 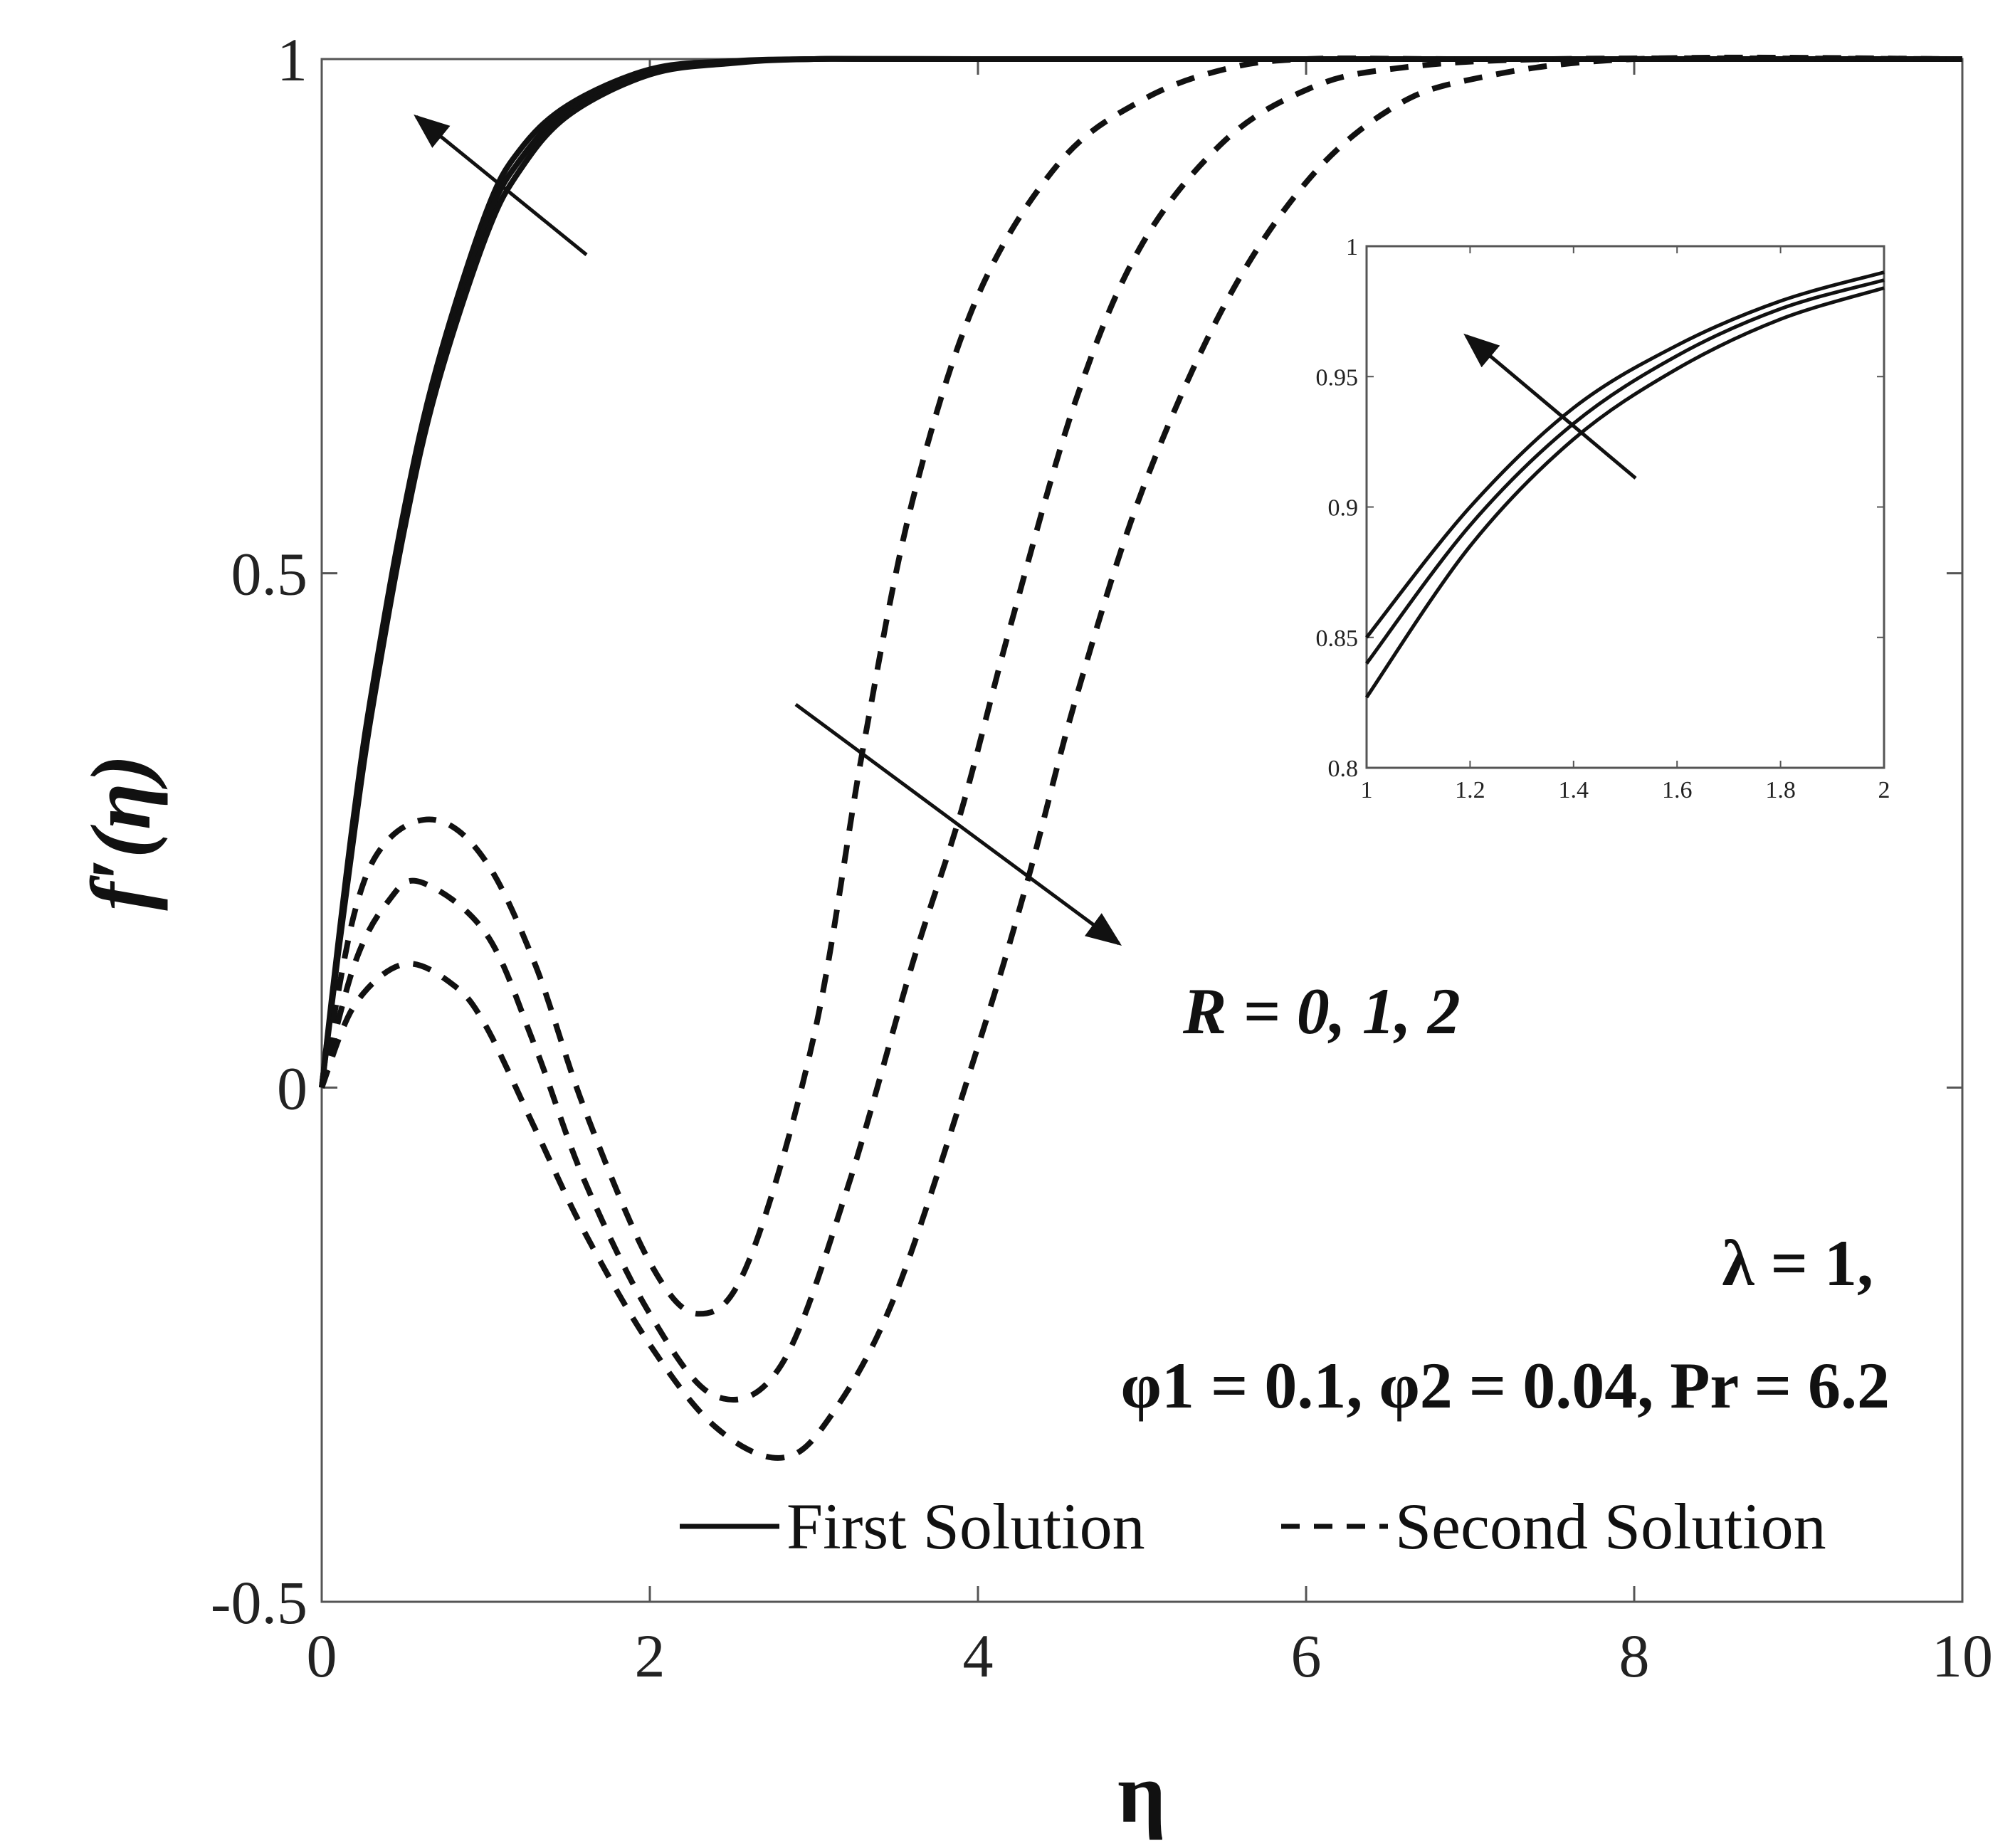 I want to click on y-axis-label: f′(η), so click(x=120, y=832).